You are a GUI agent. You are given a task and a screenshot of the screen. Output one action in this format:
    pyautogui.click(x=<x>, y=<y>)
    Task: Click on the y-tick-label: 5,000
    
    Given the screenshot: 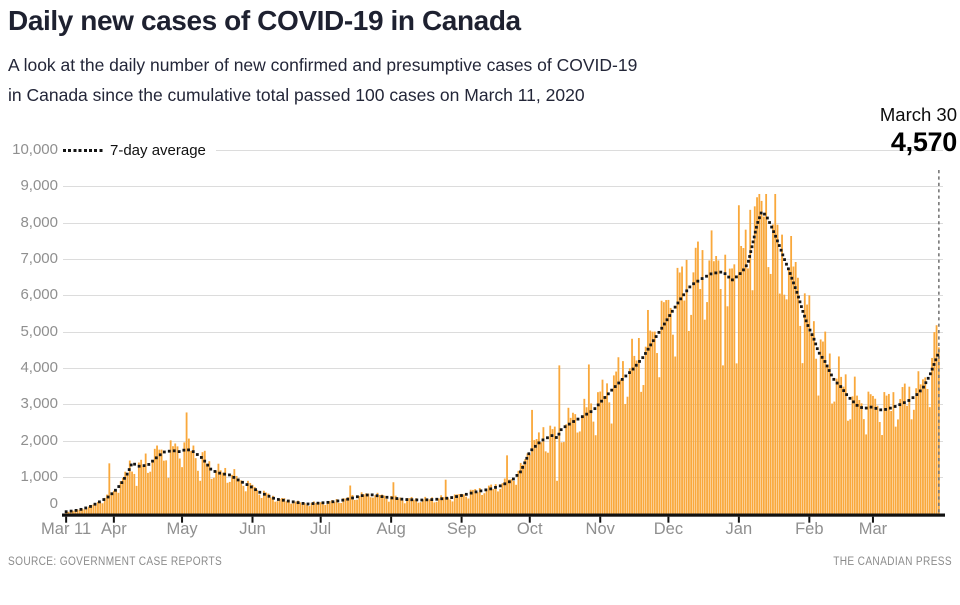 What is the action you would take?
    pyautogui.click(x=39, y=331)
    